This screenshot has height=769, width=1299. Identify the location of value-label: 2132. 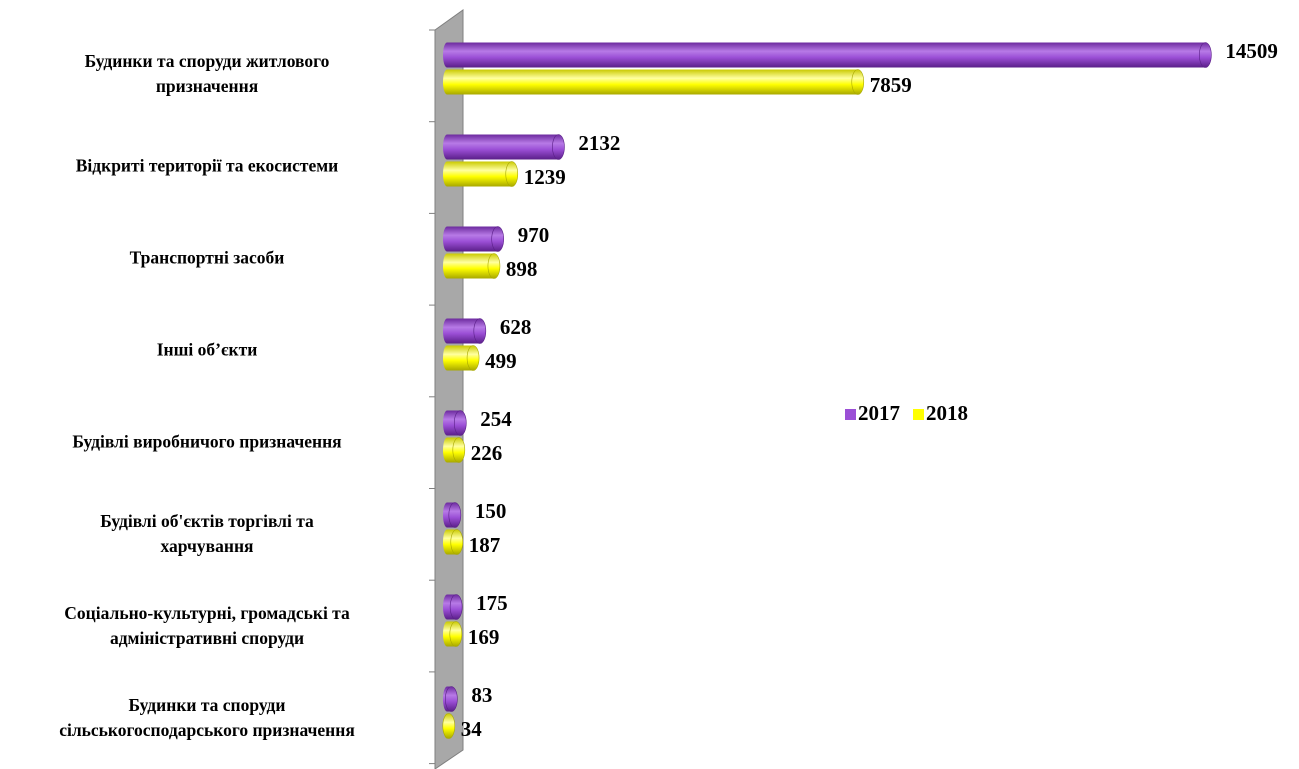
(599, 143).